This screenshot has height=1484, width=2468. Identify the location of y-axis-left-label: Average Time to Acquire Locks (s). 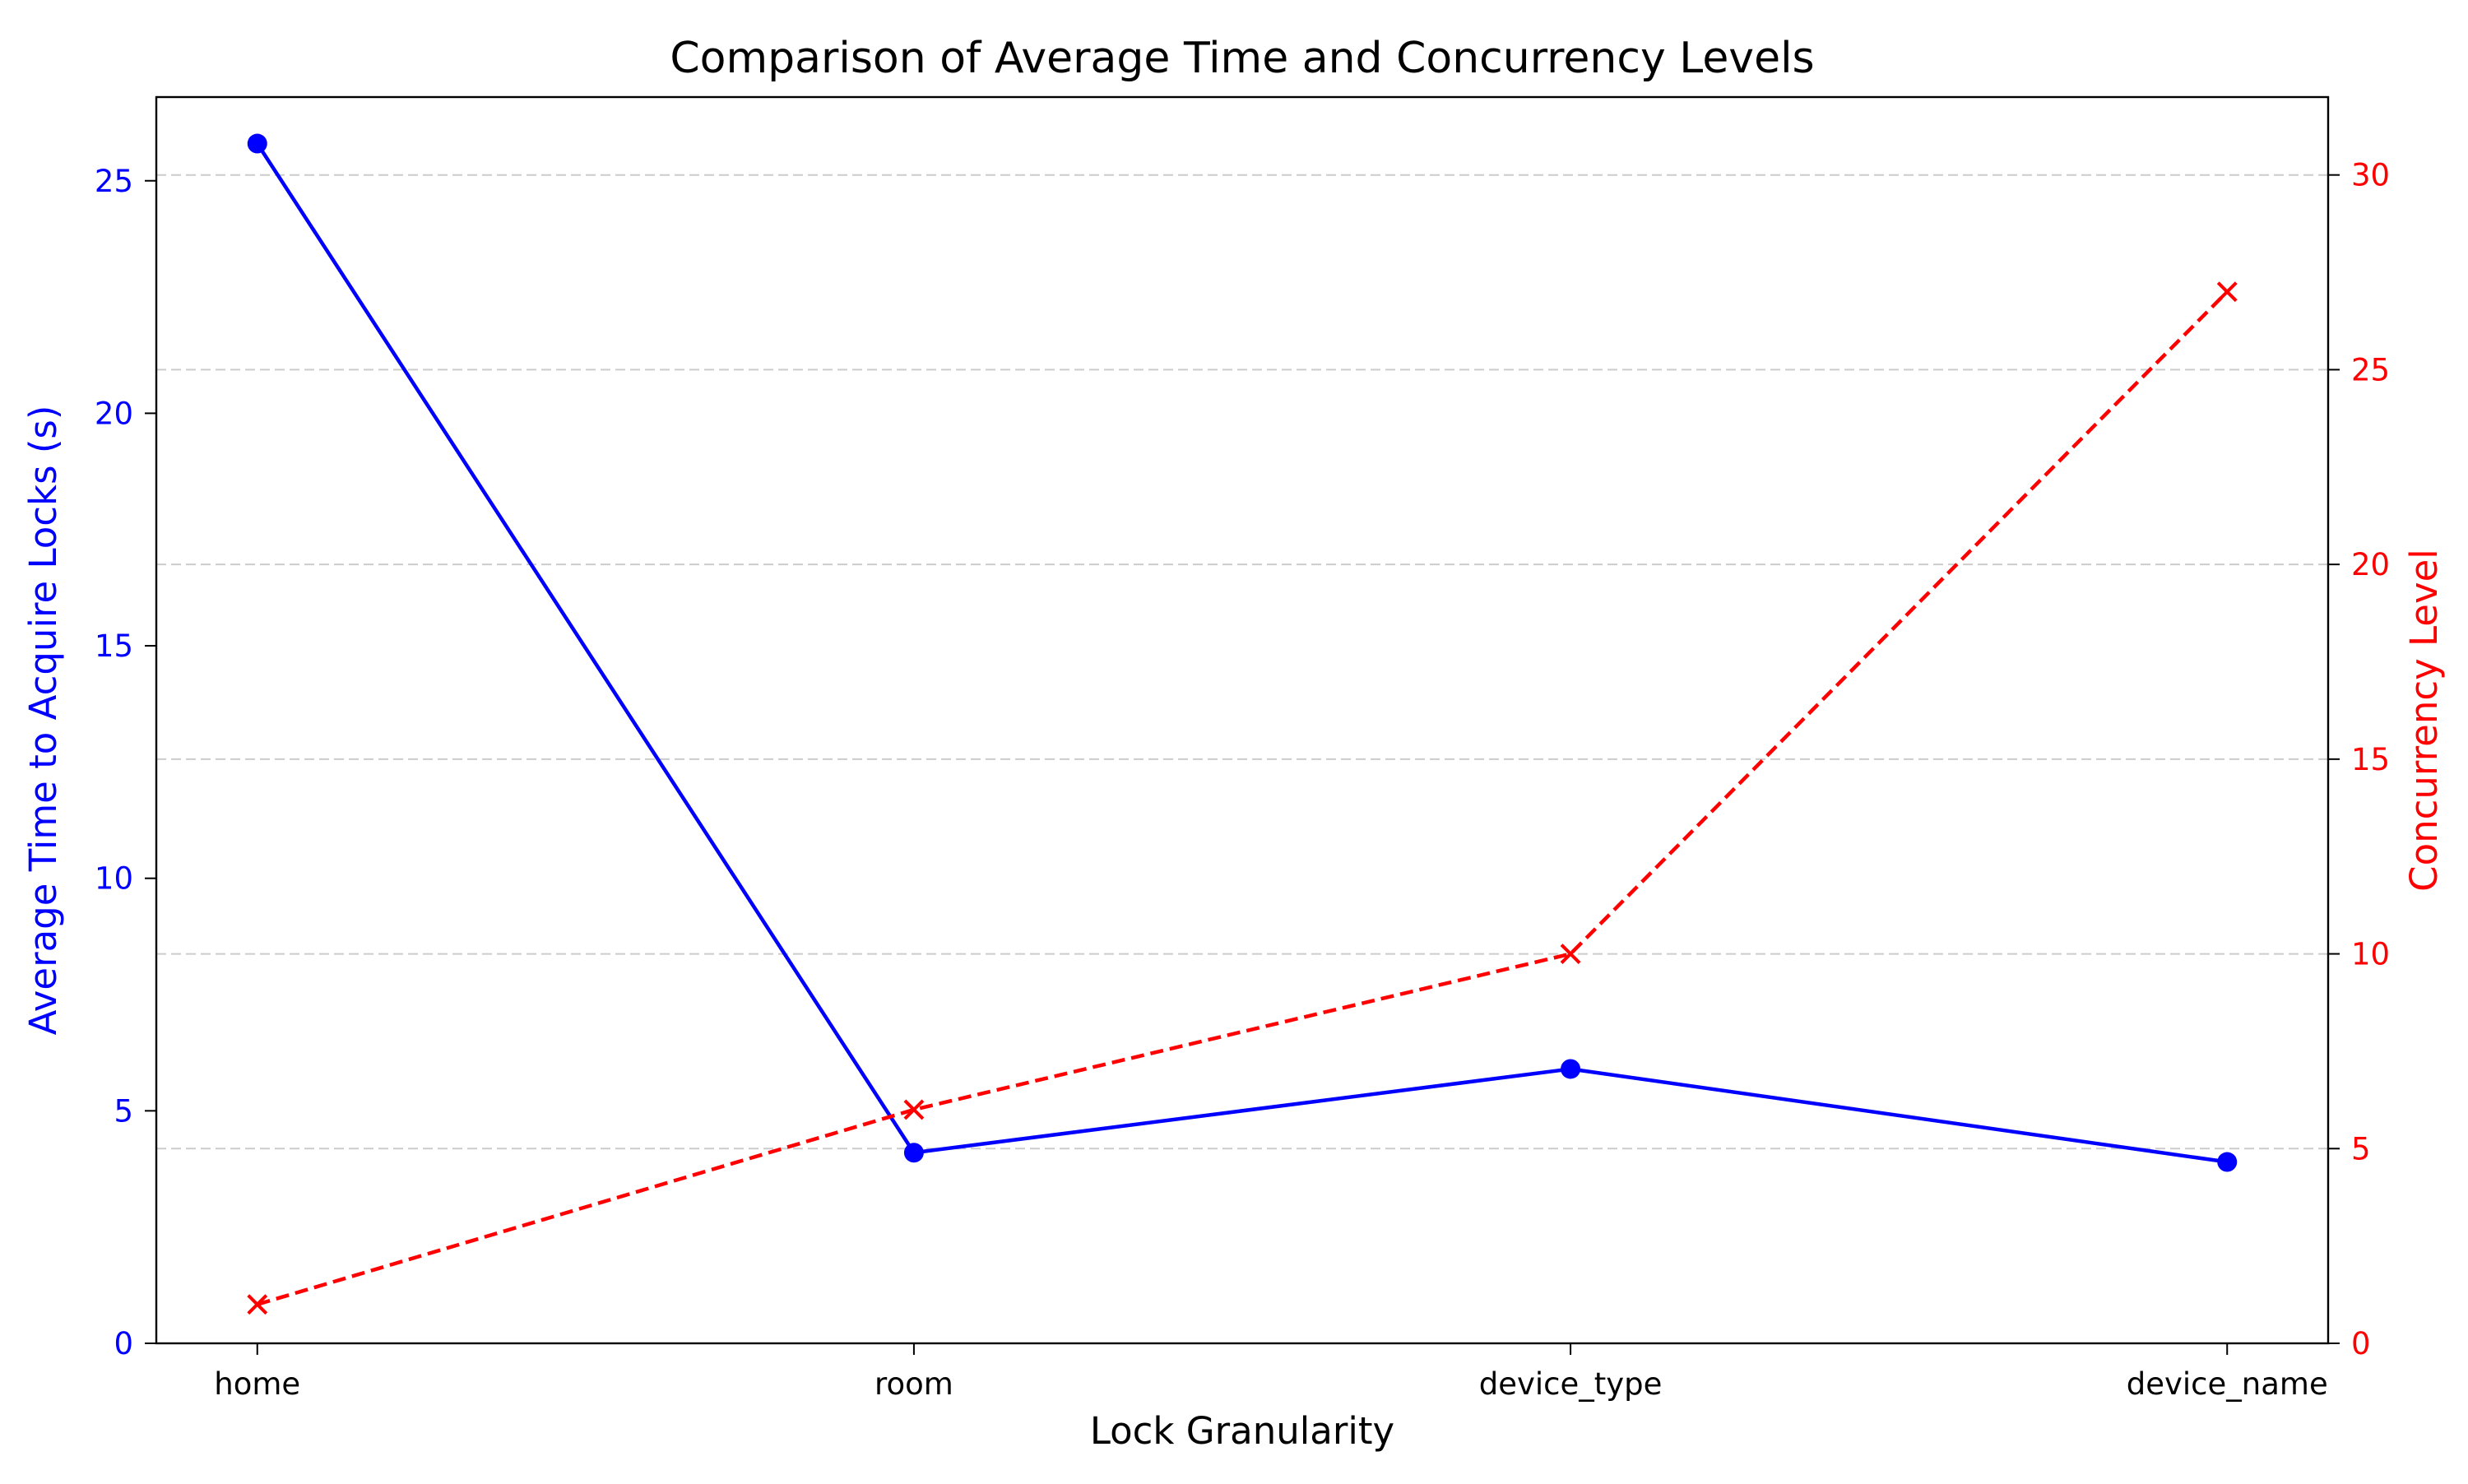
(43, 721).